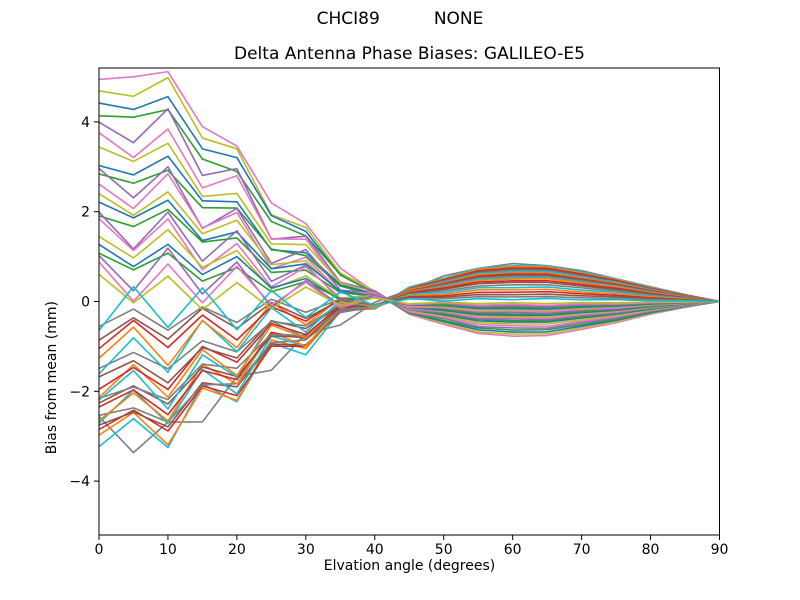 This screenshot has width=800, height=600. What do you see at coordinates (85, 123) in the screenshot?
I see `y-tick-label: 4` at bounding box center [85, 123].